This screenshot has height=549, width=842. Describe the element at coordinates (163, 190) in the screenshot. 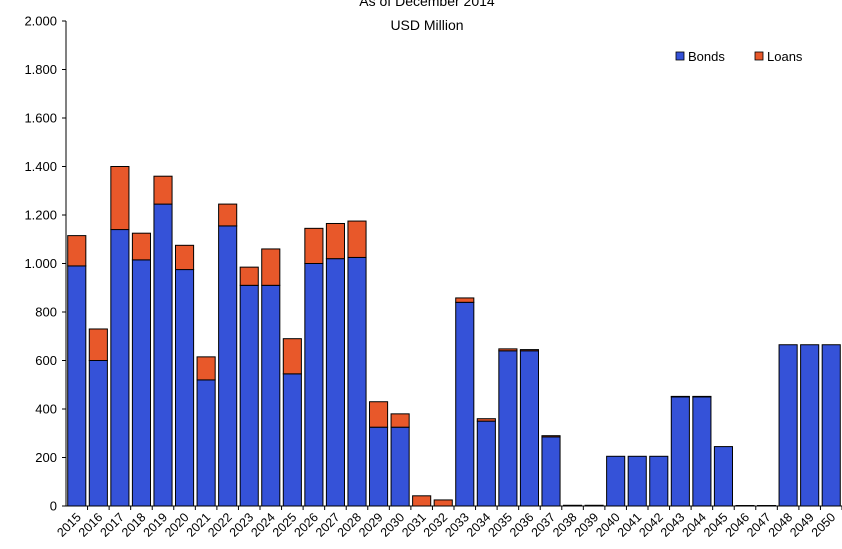

I see `bar-loans-2019` at that location.